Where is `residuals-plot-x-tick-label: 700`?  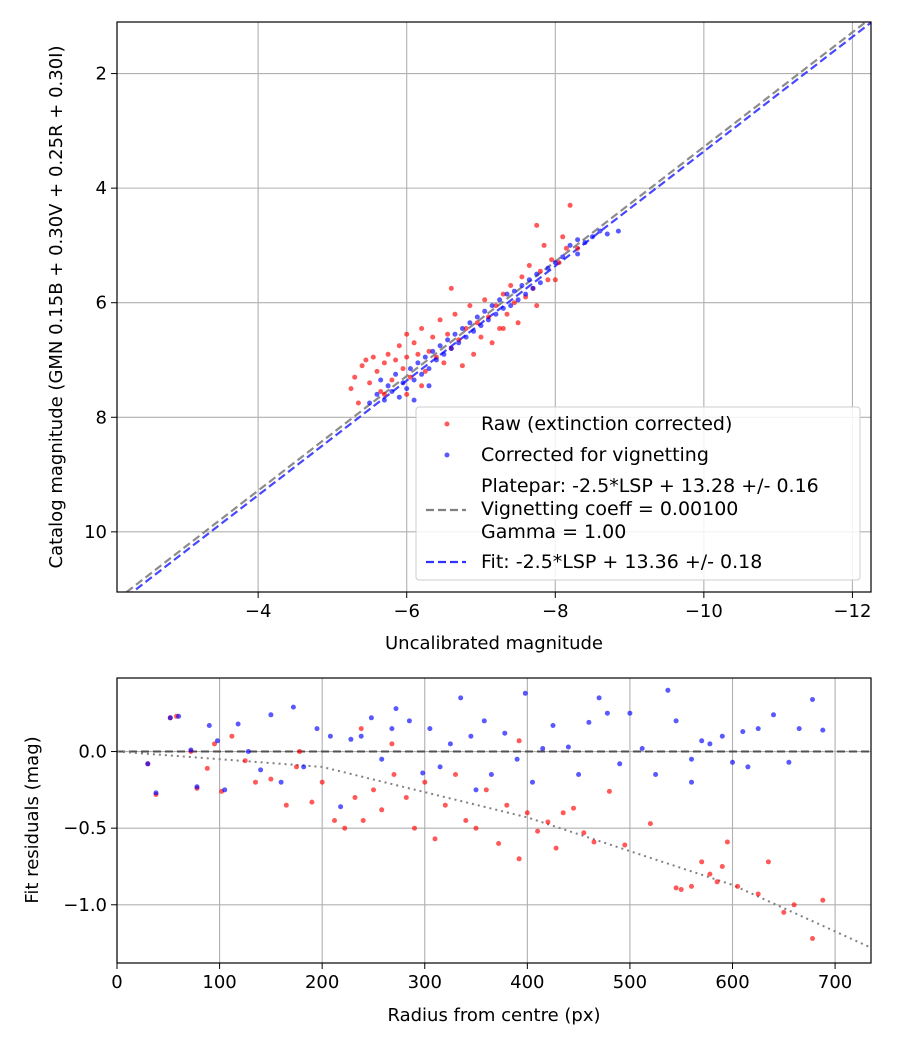
residuals-plot-x-tick-label: 700 is located at coordinates (835, 982).